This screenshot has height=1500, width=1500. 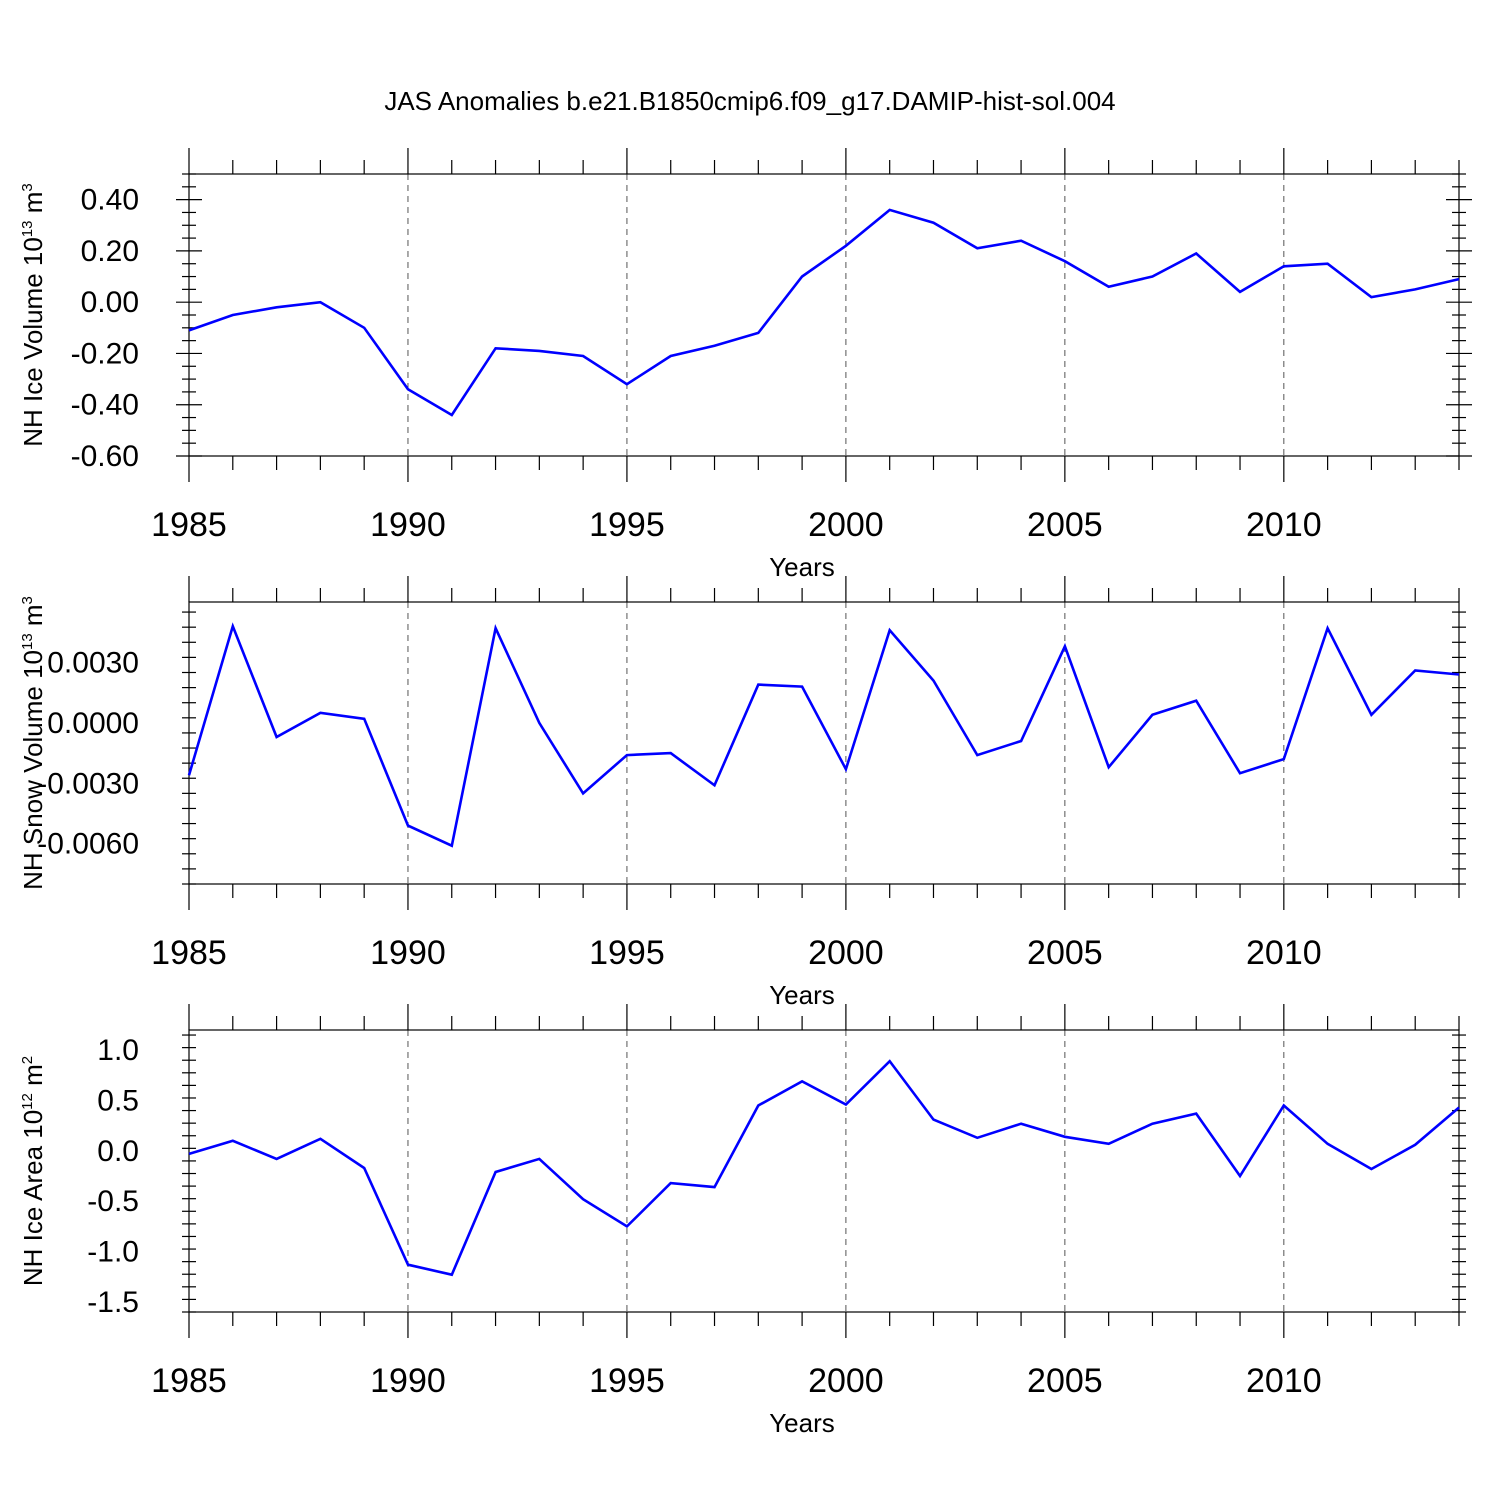 What do you see at coordinates (88, 783) in the screenshot?
I see `y-tick-label: -0.0030` at bounding box center [88, 783].